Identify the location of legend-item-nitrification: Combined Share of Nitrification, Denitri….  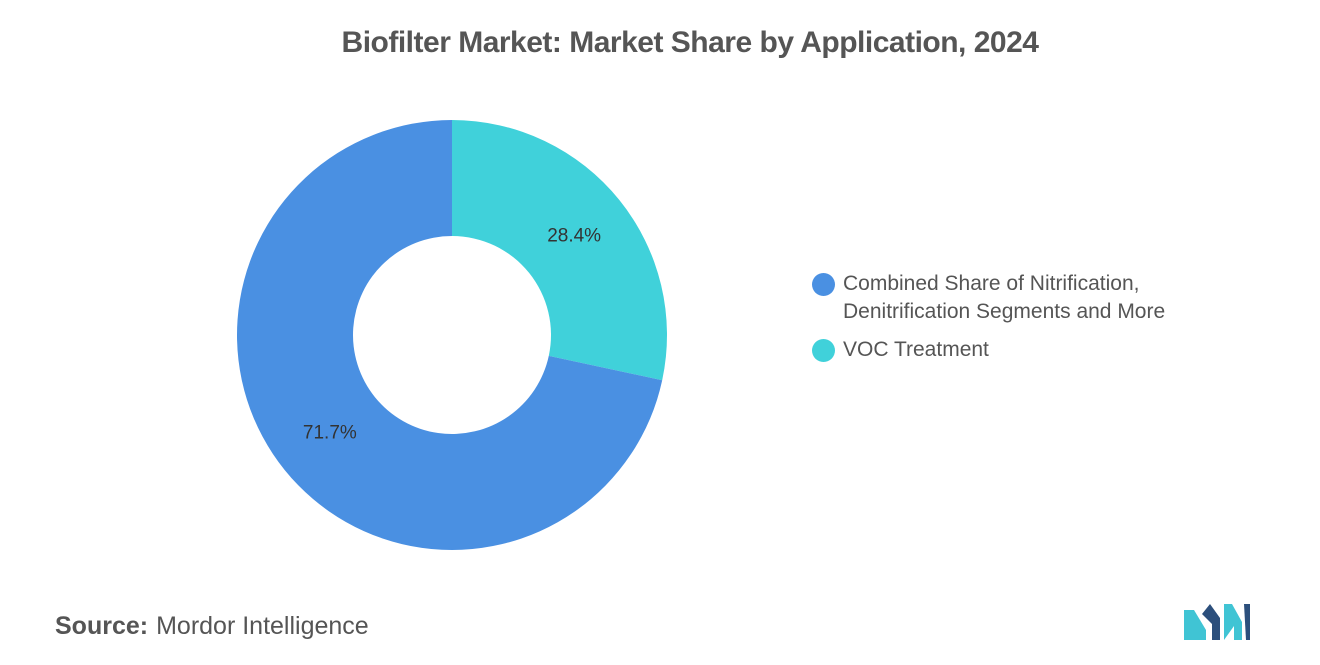
(1022, 298).